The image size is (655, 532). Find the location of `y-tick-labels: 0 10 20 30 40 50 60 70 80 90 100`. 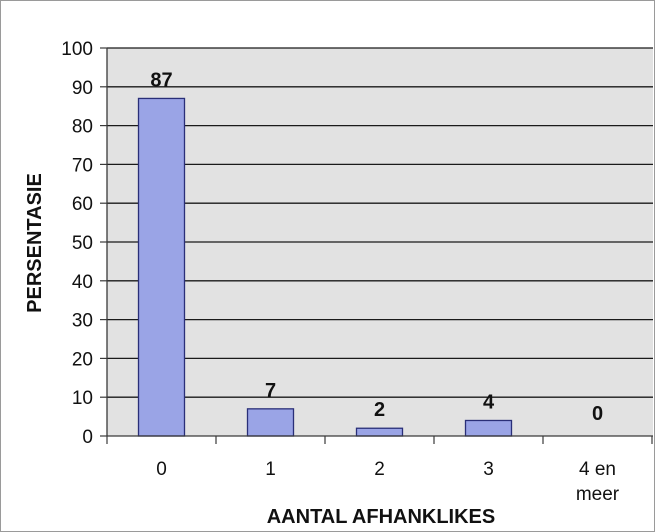

y-tick-labels: 0 10 20 30 40 50 60 70 80 90 100 is located at coordinates (77, 243).